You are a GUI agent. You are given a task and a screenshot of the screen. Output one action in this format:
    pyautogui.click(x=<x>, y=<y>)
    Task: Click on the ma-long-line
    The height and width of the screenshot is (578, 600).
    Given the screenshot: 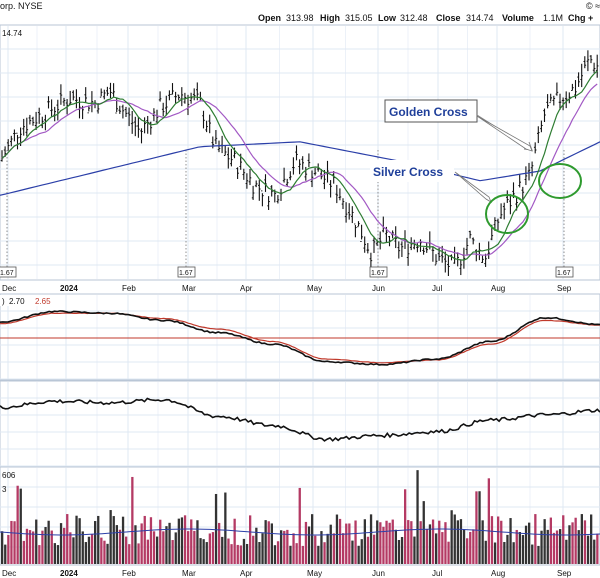 What is the action you would take?
    pyautogui.click(x=300, y=168)
    